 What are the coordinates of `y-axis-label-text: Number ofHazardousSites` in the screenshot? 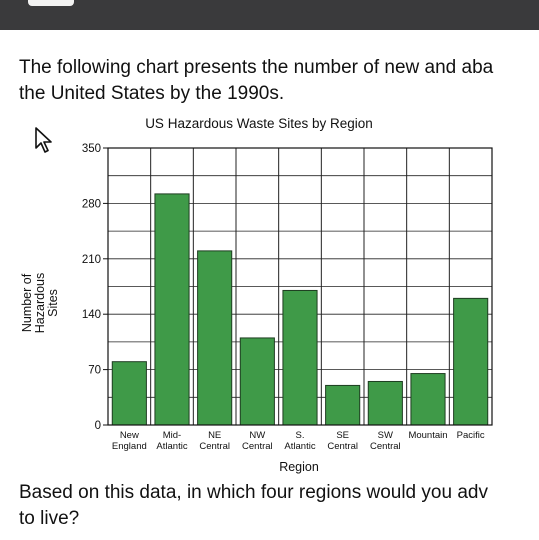 It's located at (40, 303).